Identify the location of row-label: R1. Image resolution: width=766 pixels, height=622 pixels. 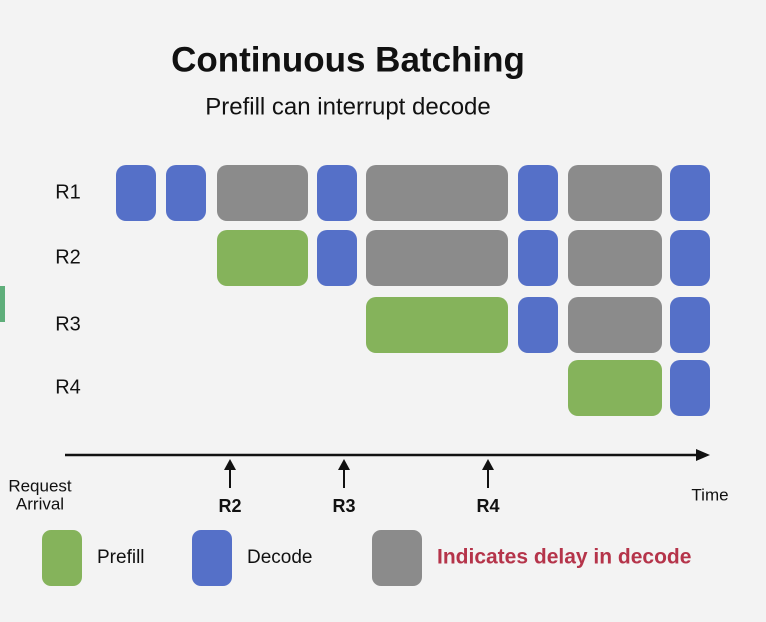
(68, 192).